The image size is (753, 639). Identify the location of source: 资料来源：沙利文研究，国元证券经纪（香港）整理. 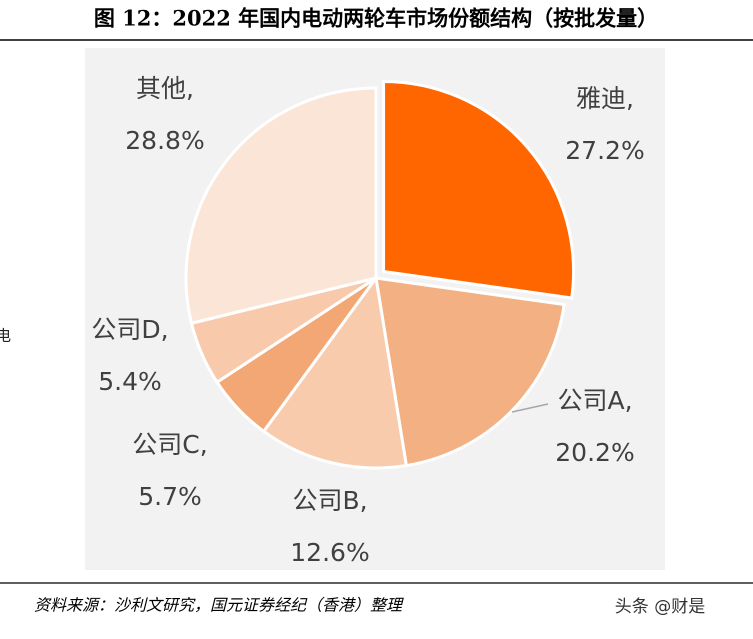
(219, 605).